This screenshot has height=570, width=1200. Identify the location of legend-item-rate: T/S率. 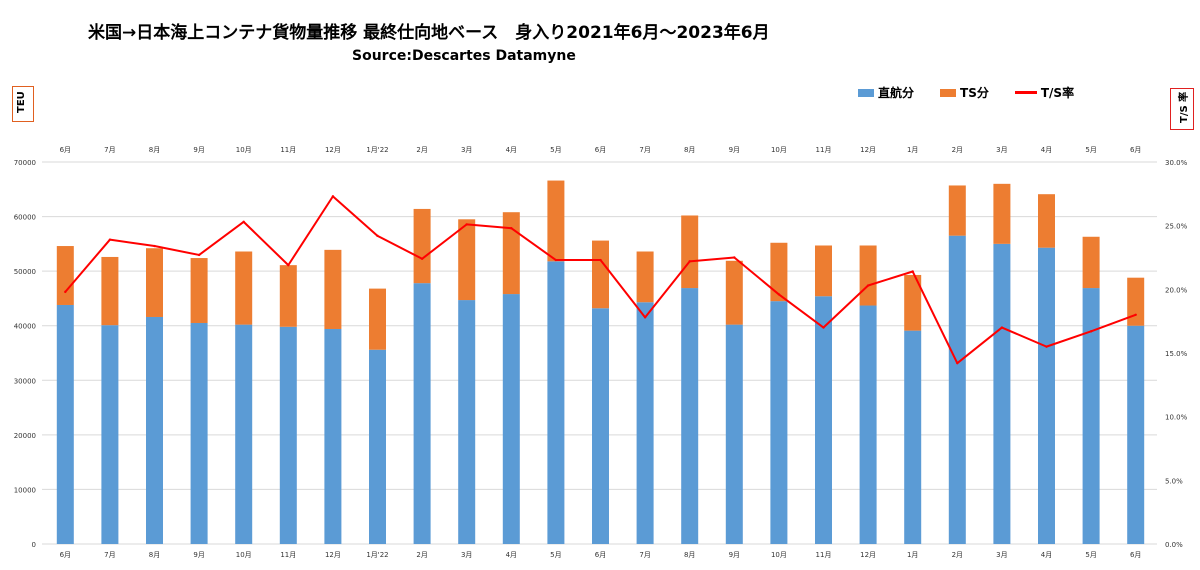
(1044, 92).